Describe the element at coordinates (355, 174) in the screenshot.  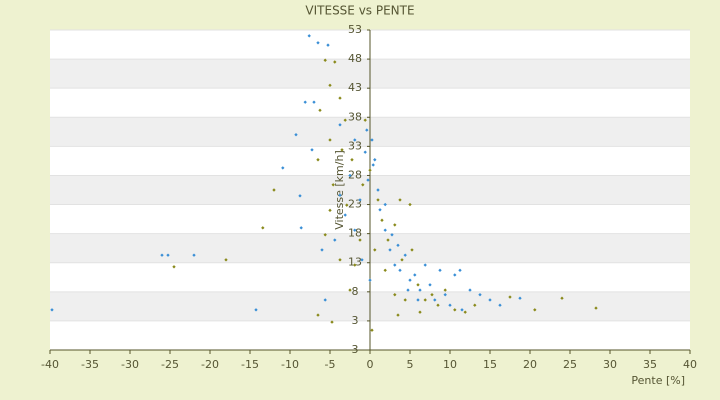
I see `y-tick-label: 28` at that location.